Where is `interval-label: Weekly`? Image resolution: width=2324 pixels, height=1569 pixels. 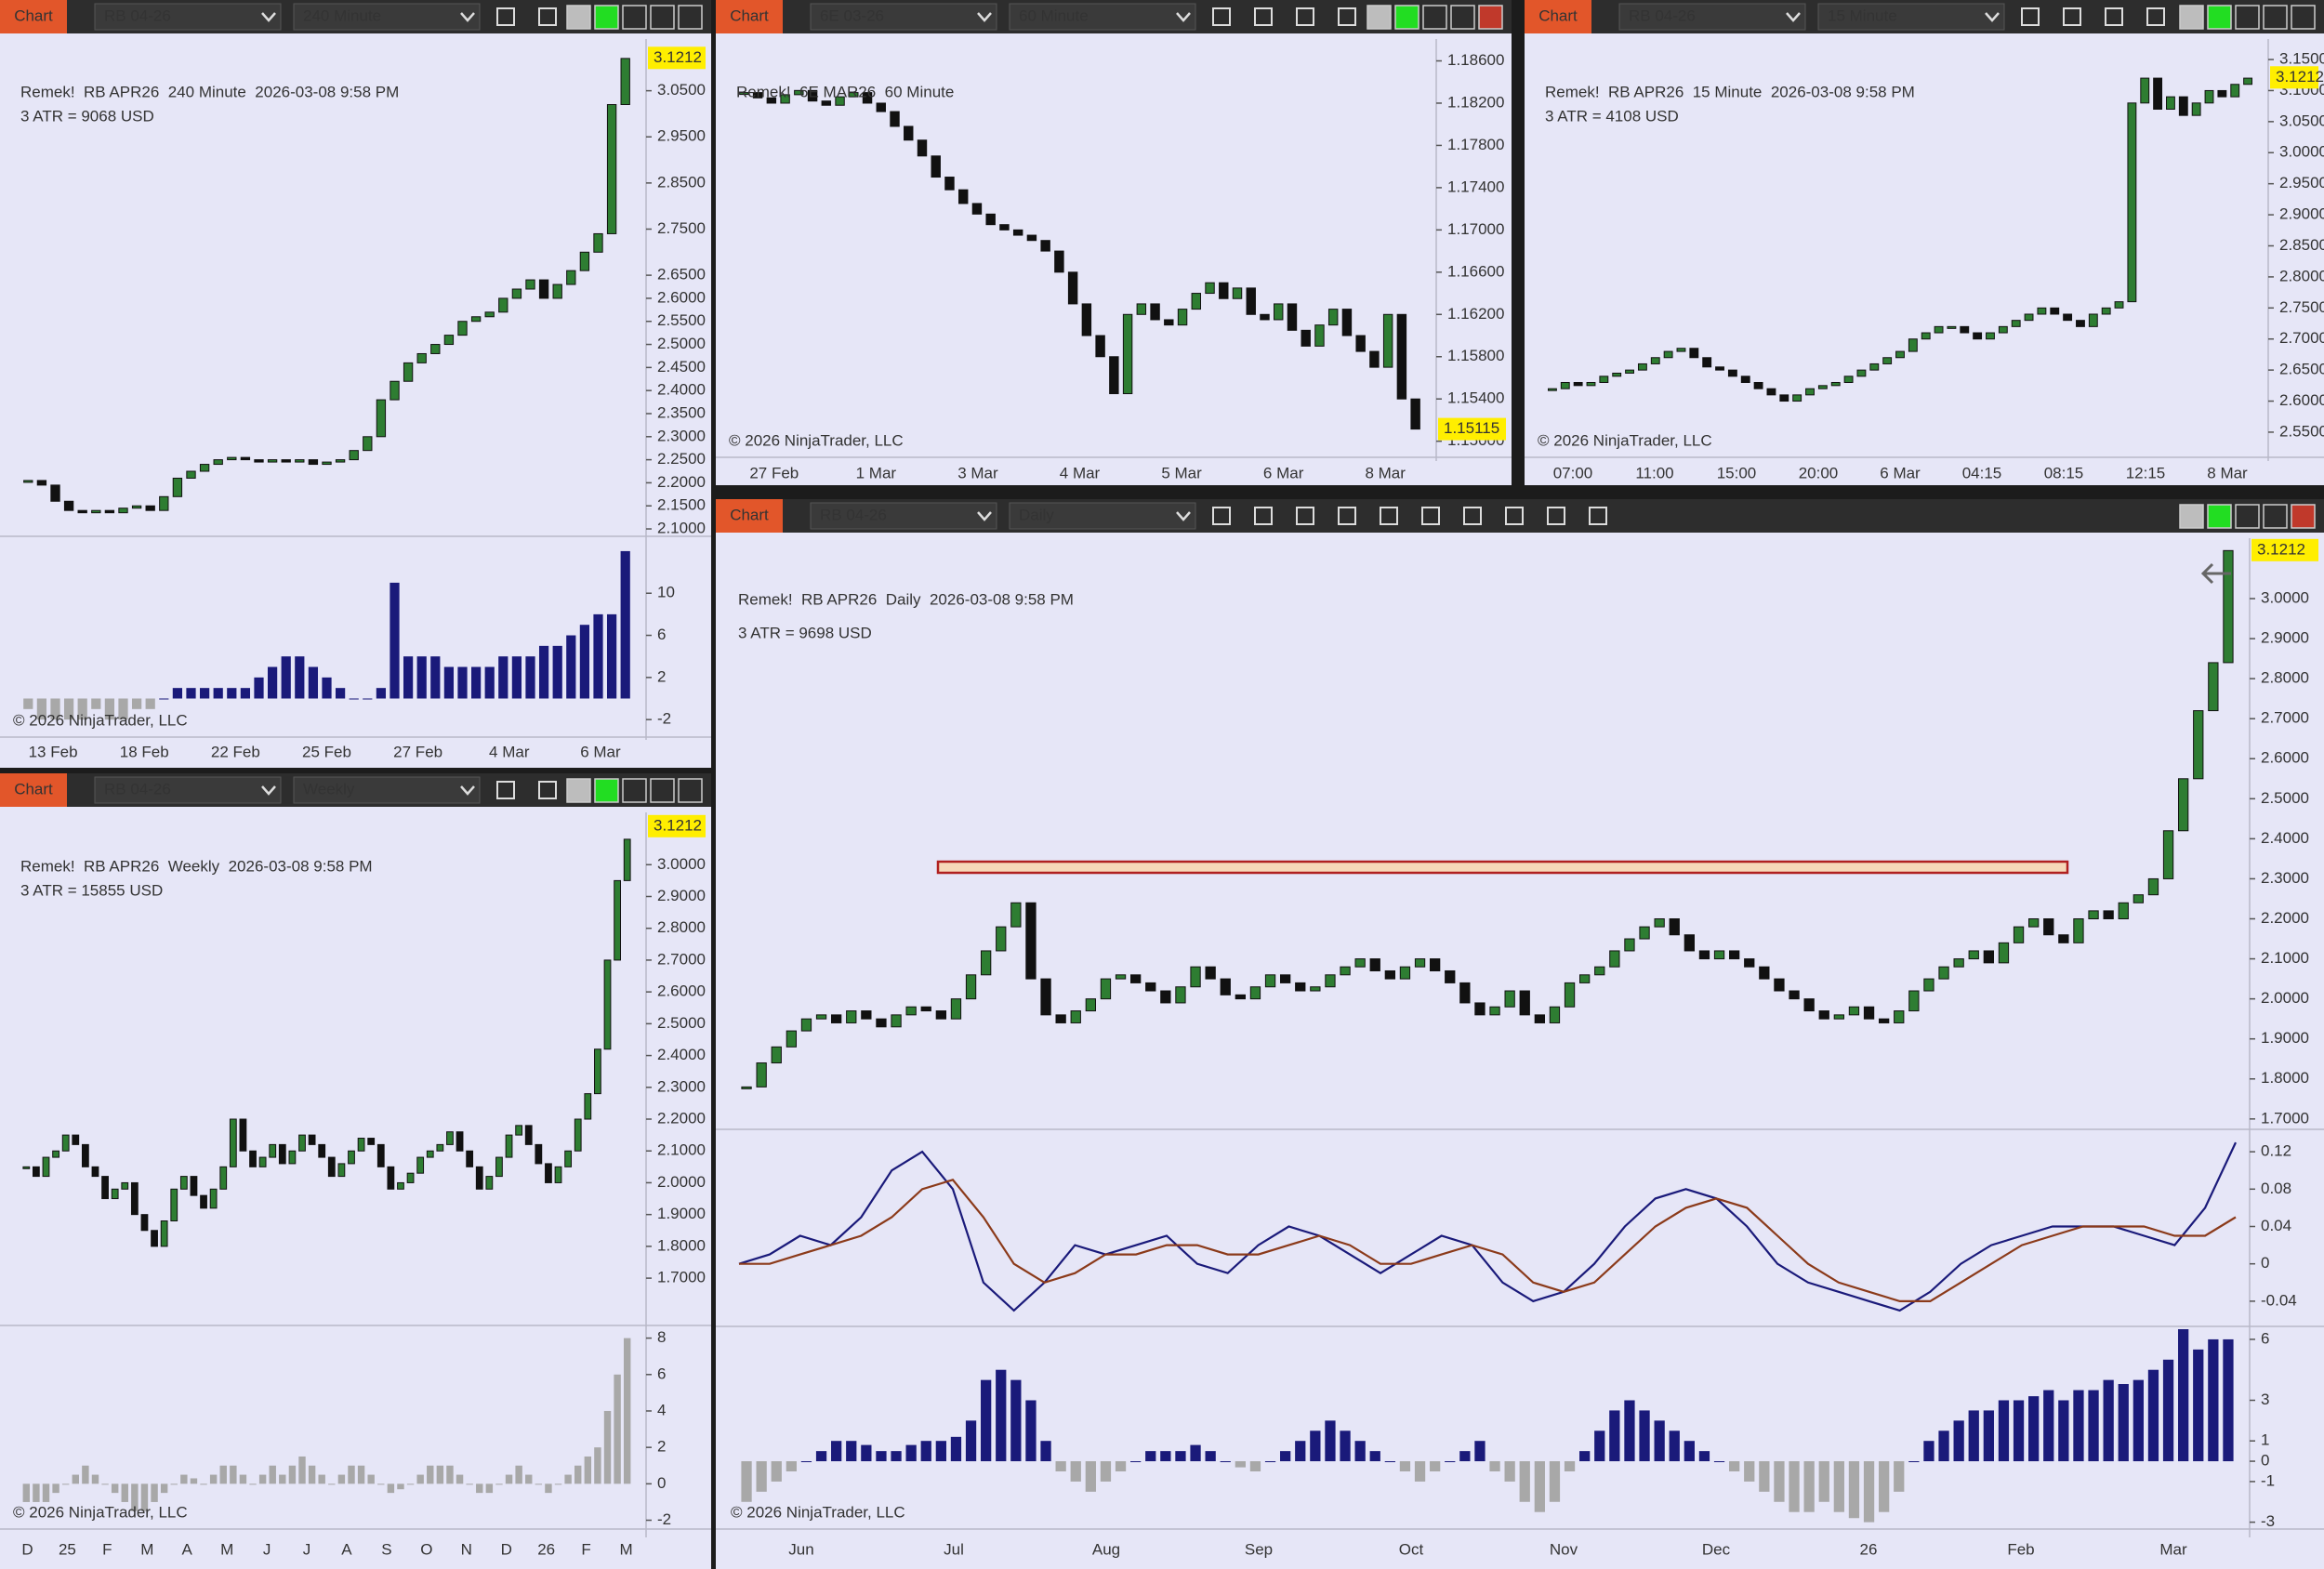 interval-label: Weekly is located at coordinates (329, 789).